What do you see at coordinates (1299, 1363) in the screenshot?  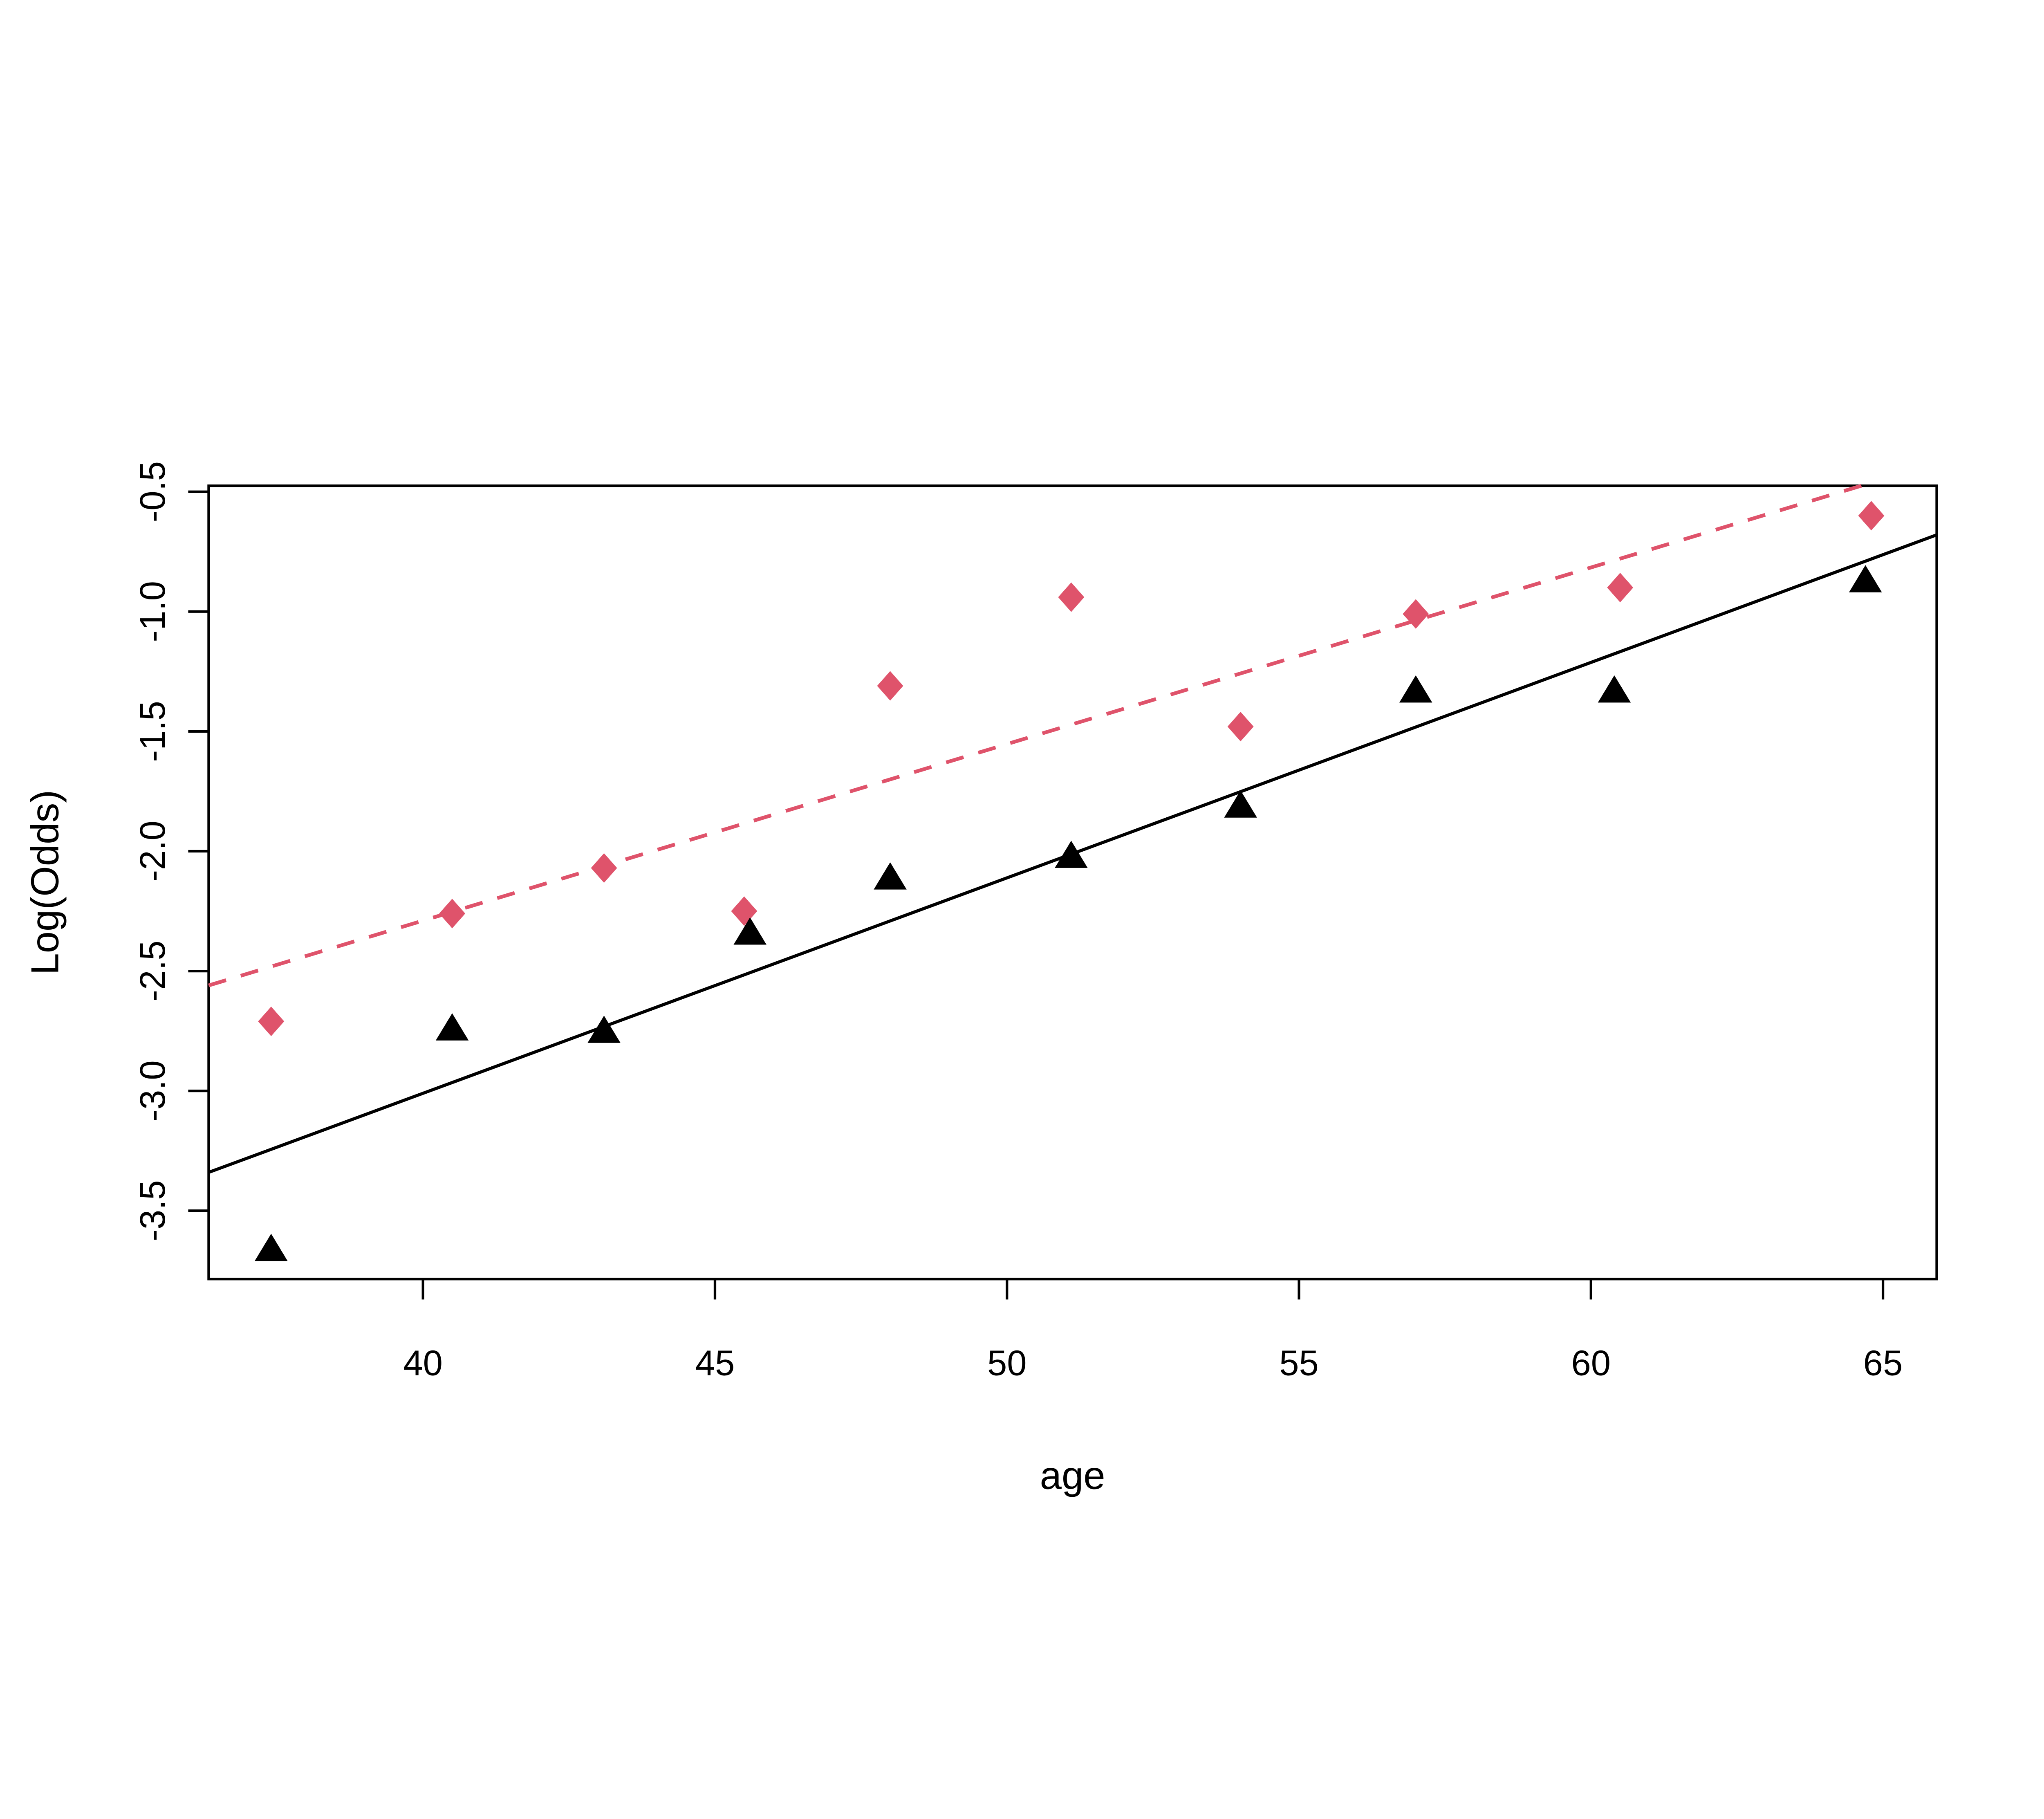 I see `x-tick-label-55: 55` at bounding box center [1299, 1363].